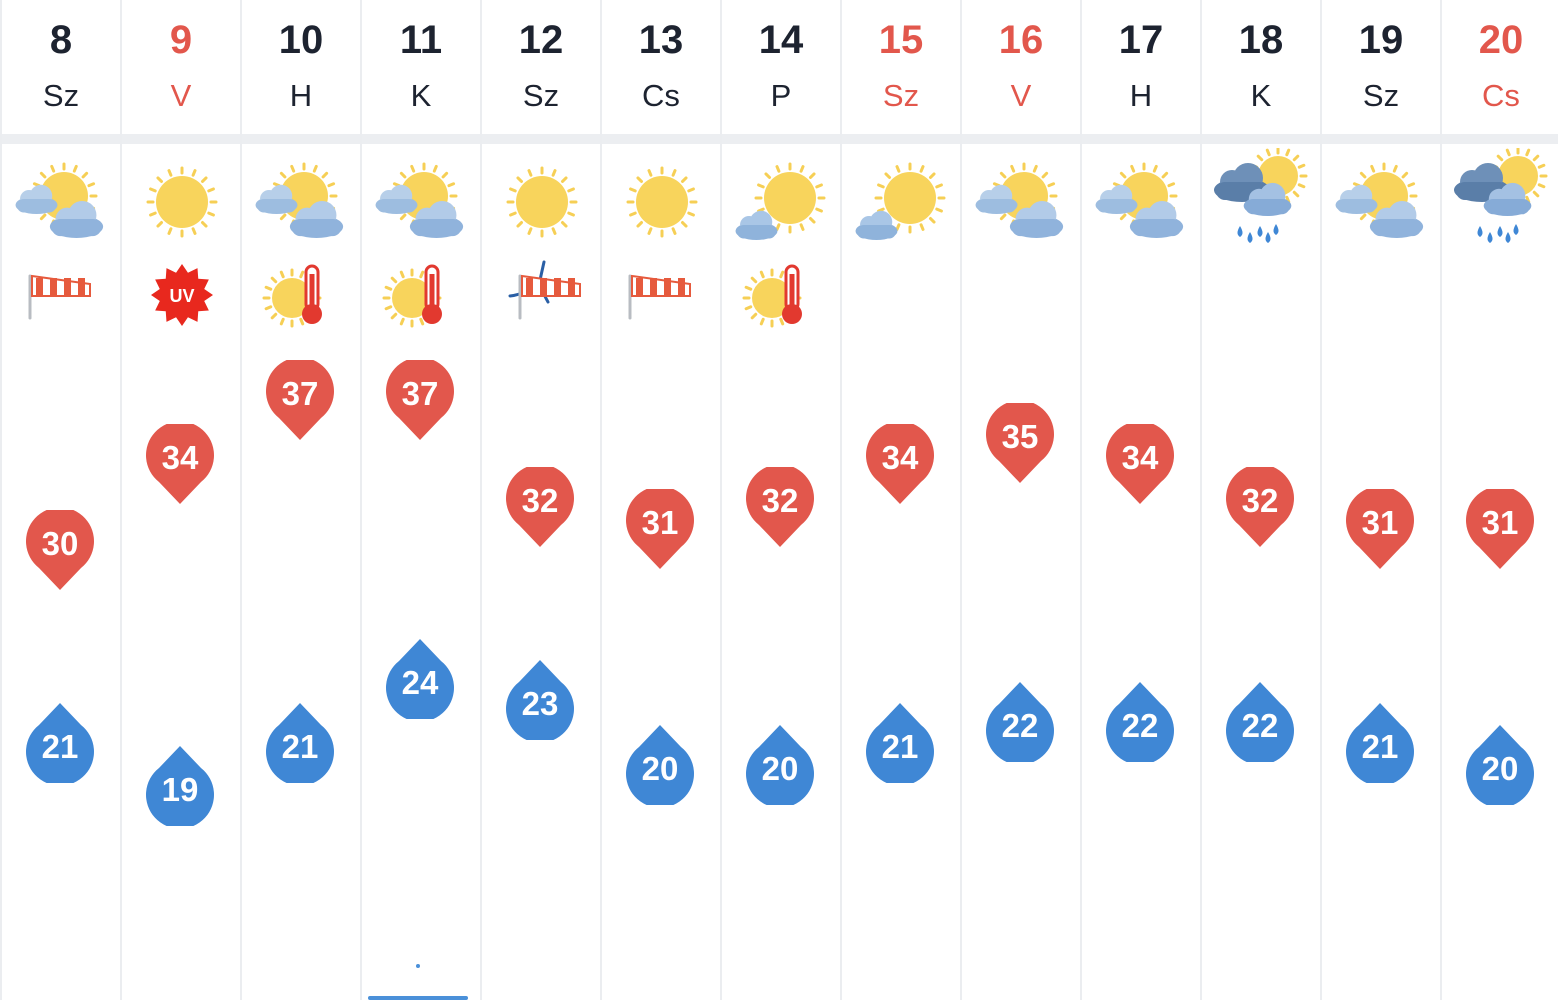  I want to click on day-column: 12 Sz 32 23, so click(540, 500).